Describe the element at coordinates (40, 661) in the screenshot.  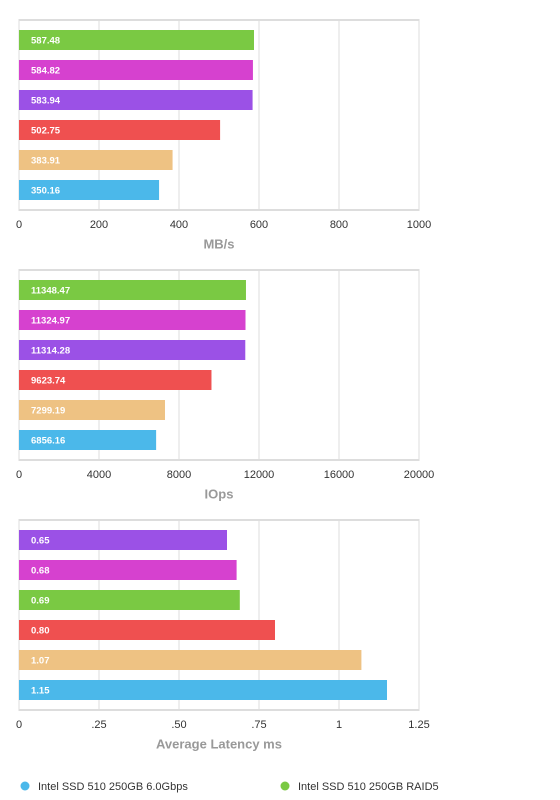
I see `value-label: 1.07` at that location.